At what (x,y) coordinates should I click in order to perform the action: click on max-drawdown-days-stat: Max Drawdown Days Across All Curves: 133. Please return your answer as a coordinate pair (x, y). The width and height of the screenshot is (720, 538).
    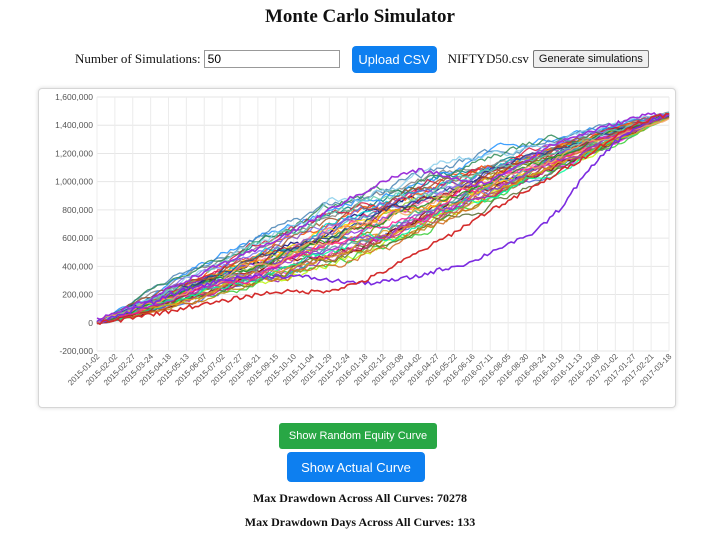
    Looking at the image, I should click on (360, 522).